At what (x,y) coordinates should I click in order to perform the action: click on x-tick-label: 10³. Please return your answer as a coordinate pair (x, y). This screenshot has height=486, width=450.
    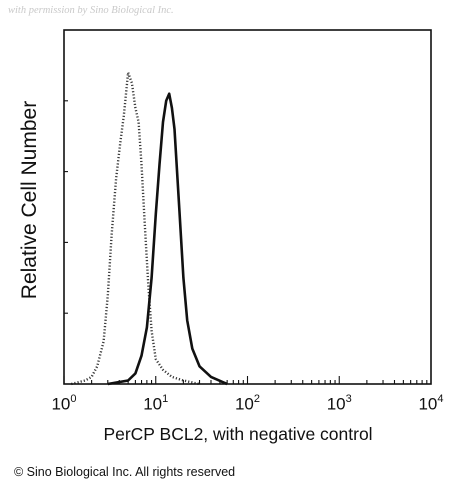
    Looking at the image, I should click on (339, 403).